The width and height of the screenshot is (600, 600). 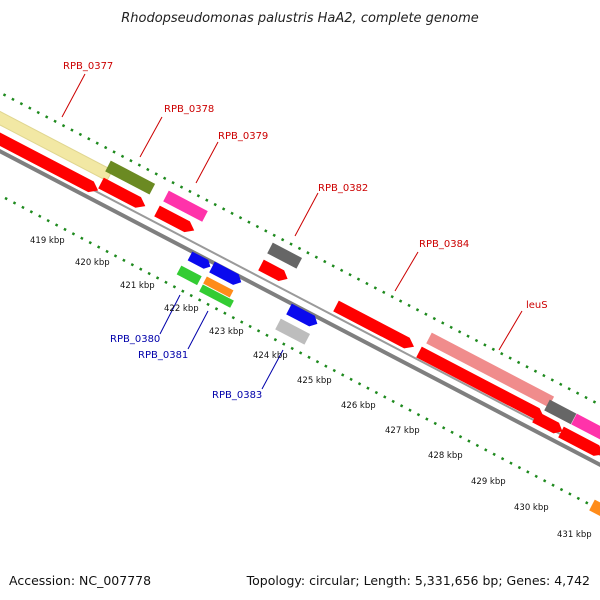 I want to click on cds-arrow-rpb0380-blue, so click(x=199, y=260).